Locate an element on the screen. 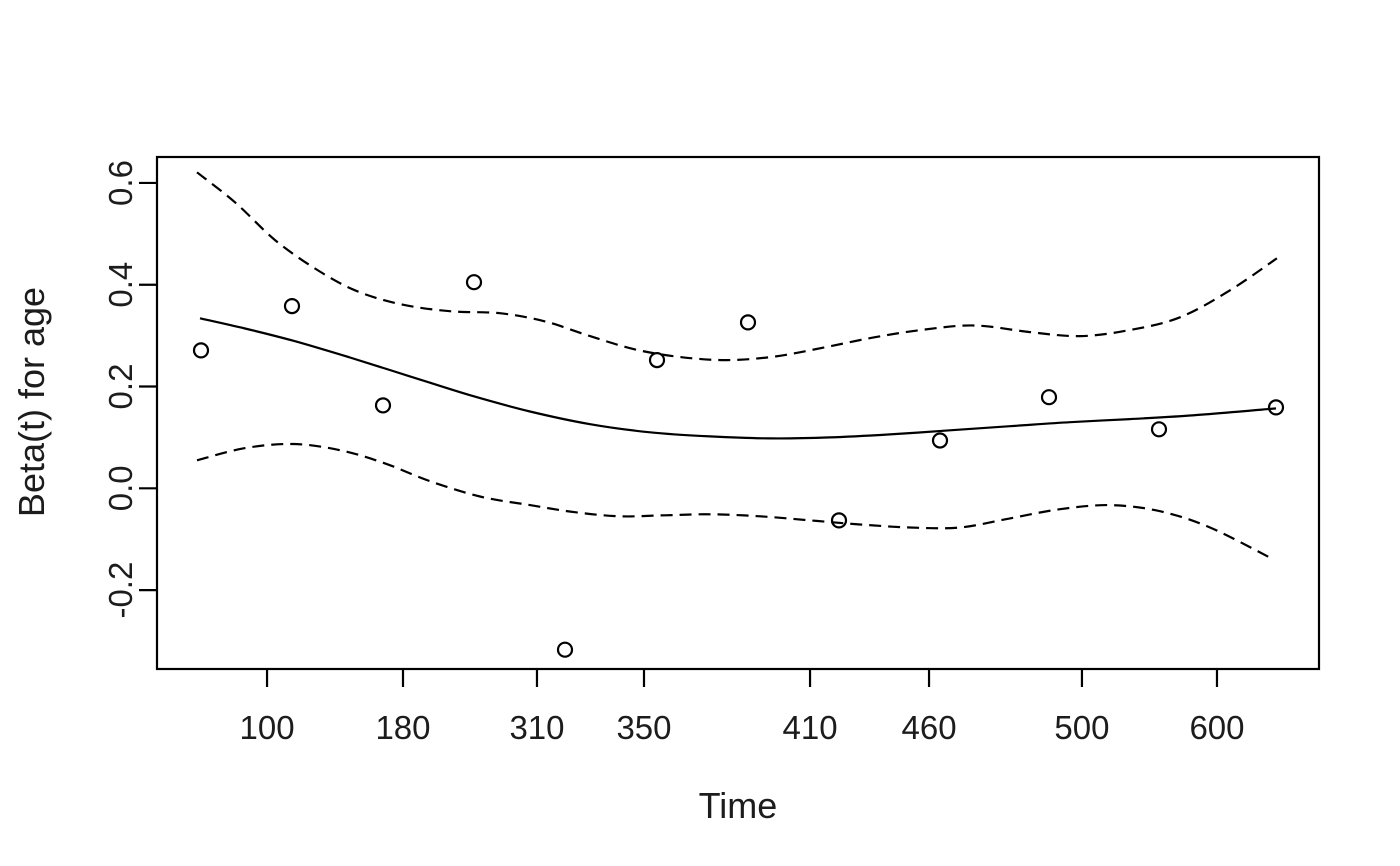 This screenshot has height=866, width=1400. smooth-estimate-line is located at coordinates (738, 378).